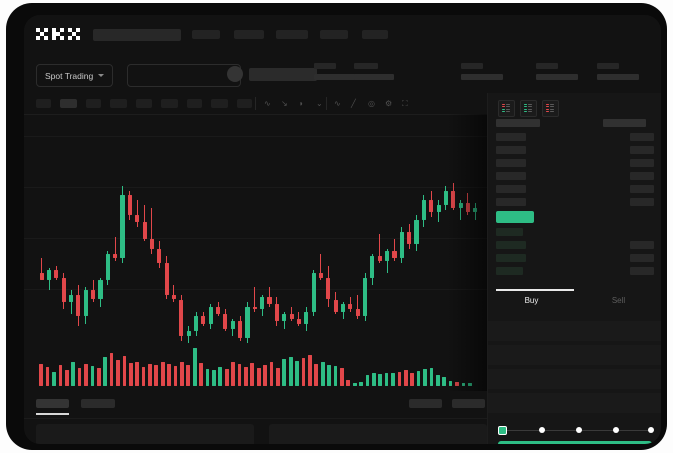 This screenshot has width=673, height=453. What do you see at coordinates (528, 108) in the screenshot?
I see `orderbook-view-bids` at bounding box center [528, 108].